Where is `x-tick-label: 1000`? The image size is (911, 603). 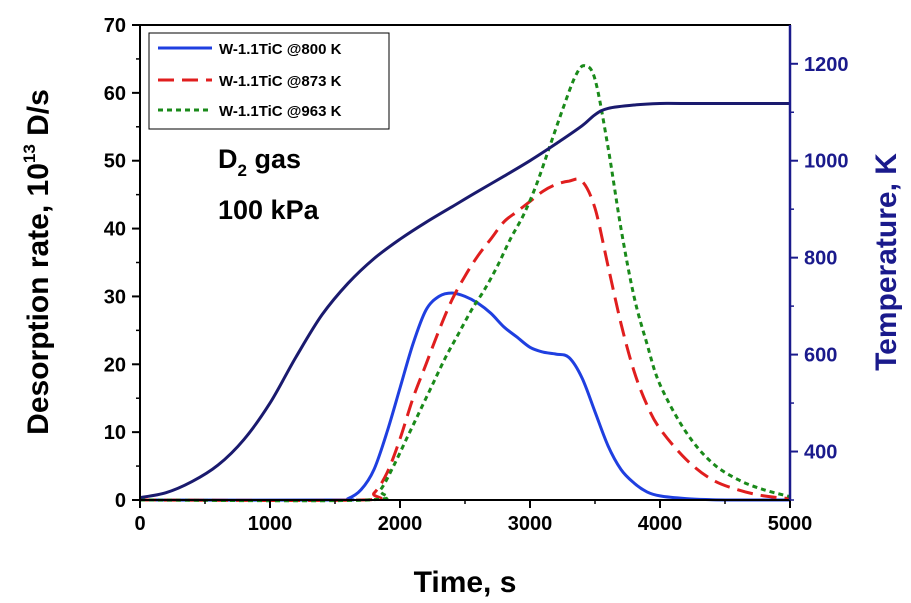
x-tick-label: 1000 is located at coordinates (270, 524).